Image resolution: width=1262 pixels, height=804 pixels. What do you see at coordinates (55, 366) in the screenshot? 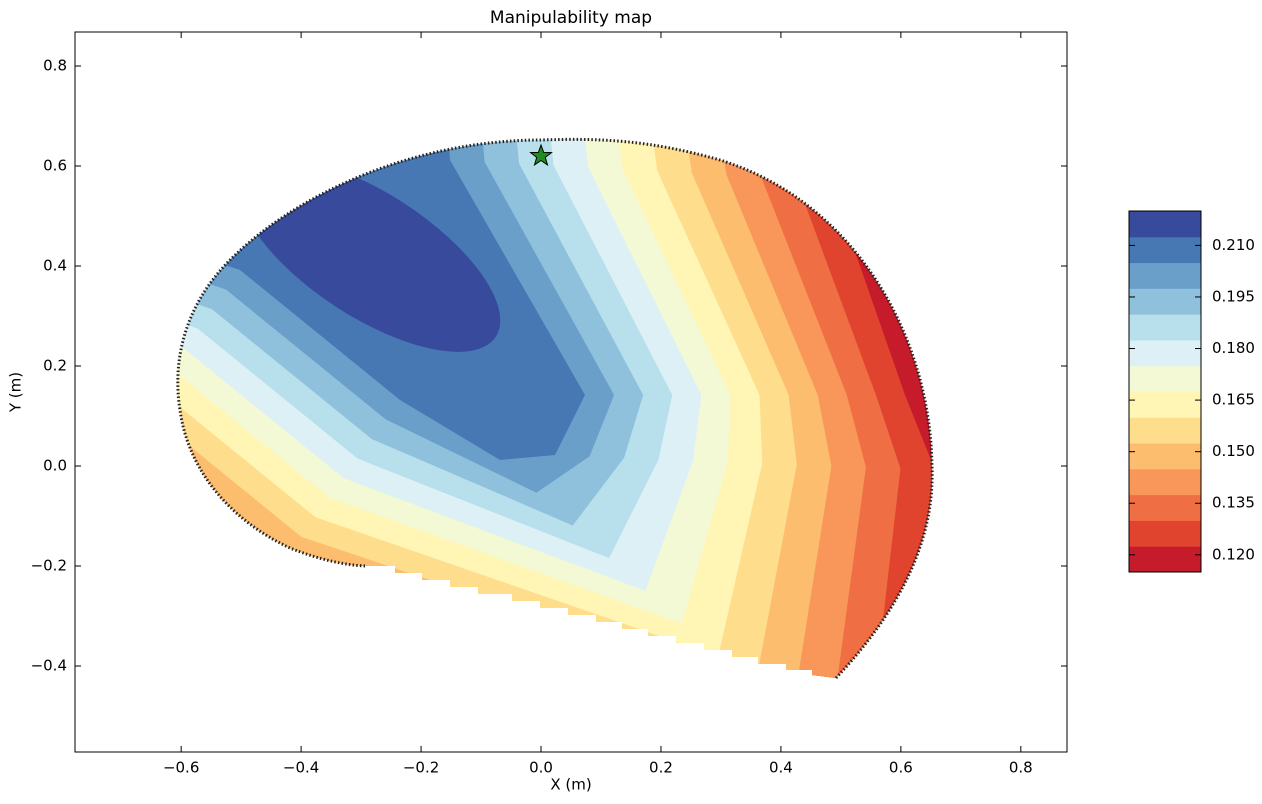
I see `y-tick-label: 0.2` at bounding box center [55, 366].